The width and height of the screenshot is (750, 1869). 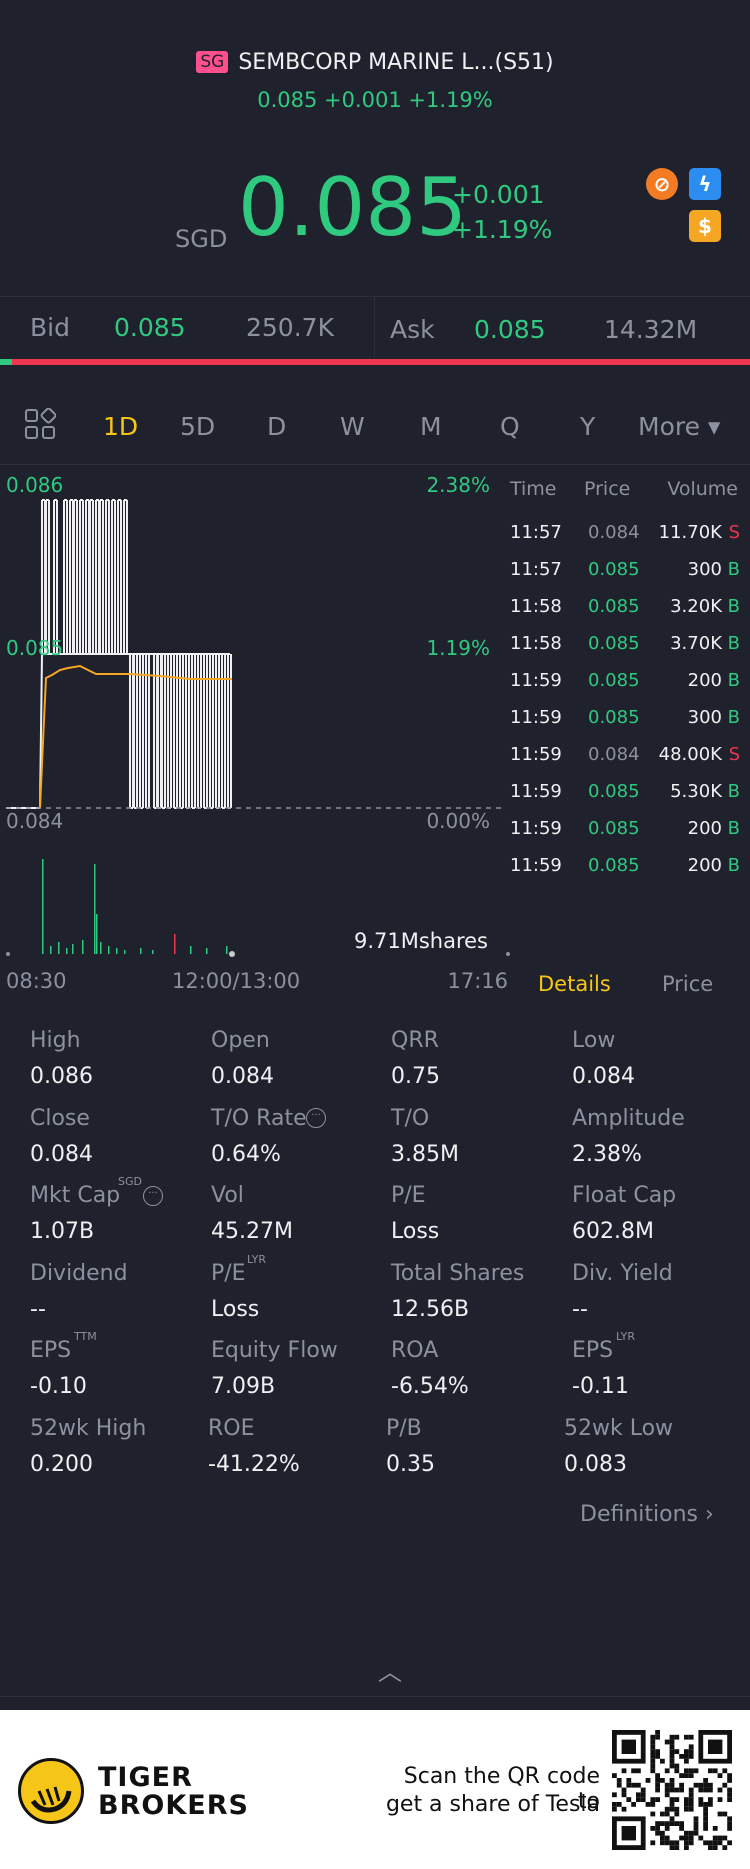 I want to click on definitions-link: Definitions ›, so click(x=647, y=1514).